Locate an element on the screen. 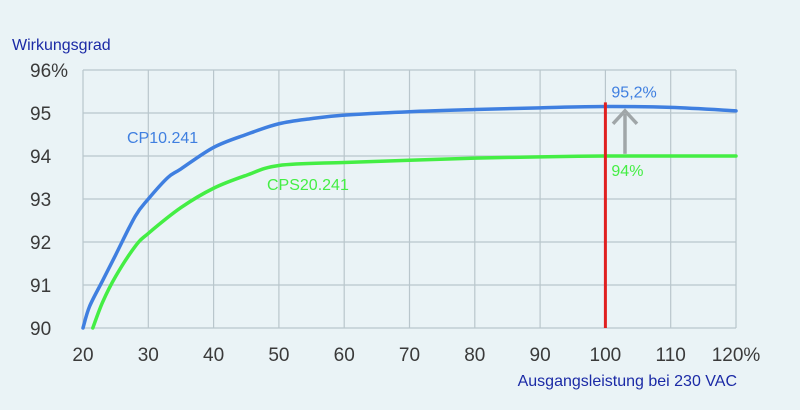 This screenshot has width=800, height=410. y-tick-label: 95 is located at coordinates (40, 114).